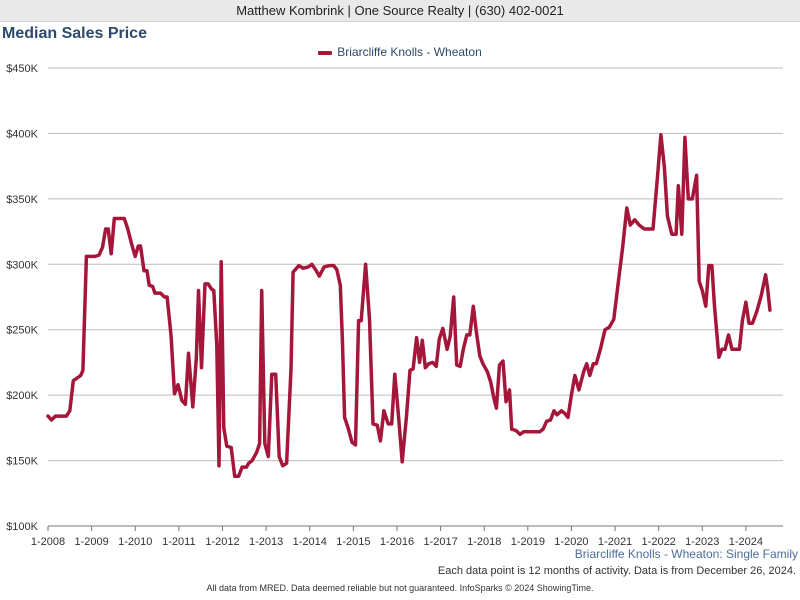 Image resolution: width=800 pixels, height=600 pixels. I want to click on y-tick-label: $450K, so click(22, 69).